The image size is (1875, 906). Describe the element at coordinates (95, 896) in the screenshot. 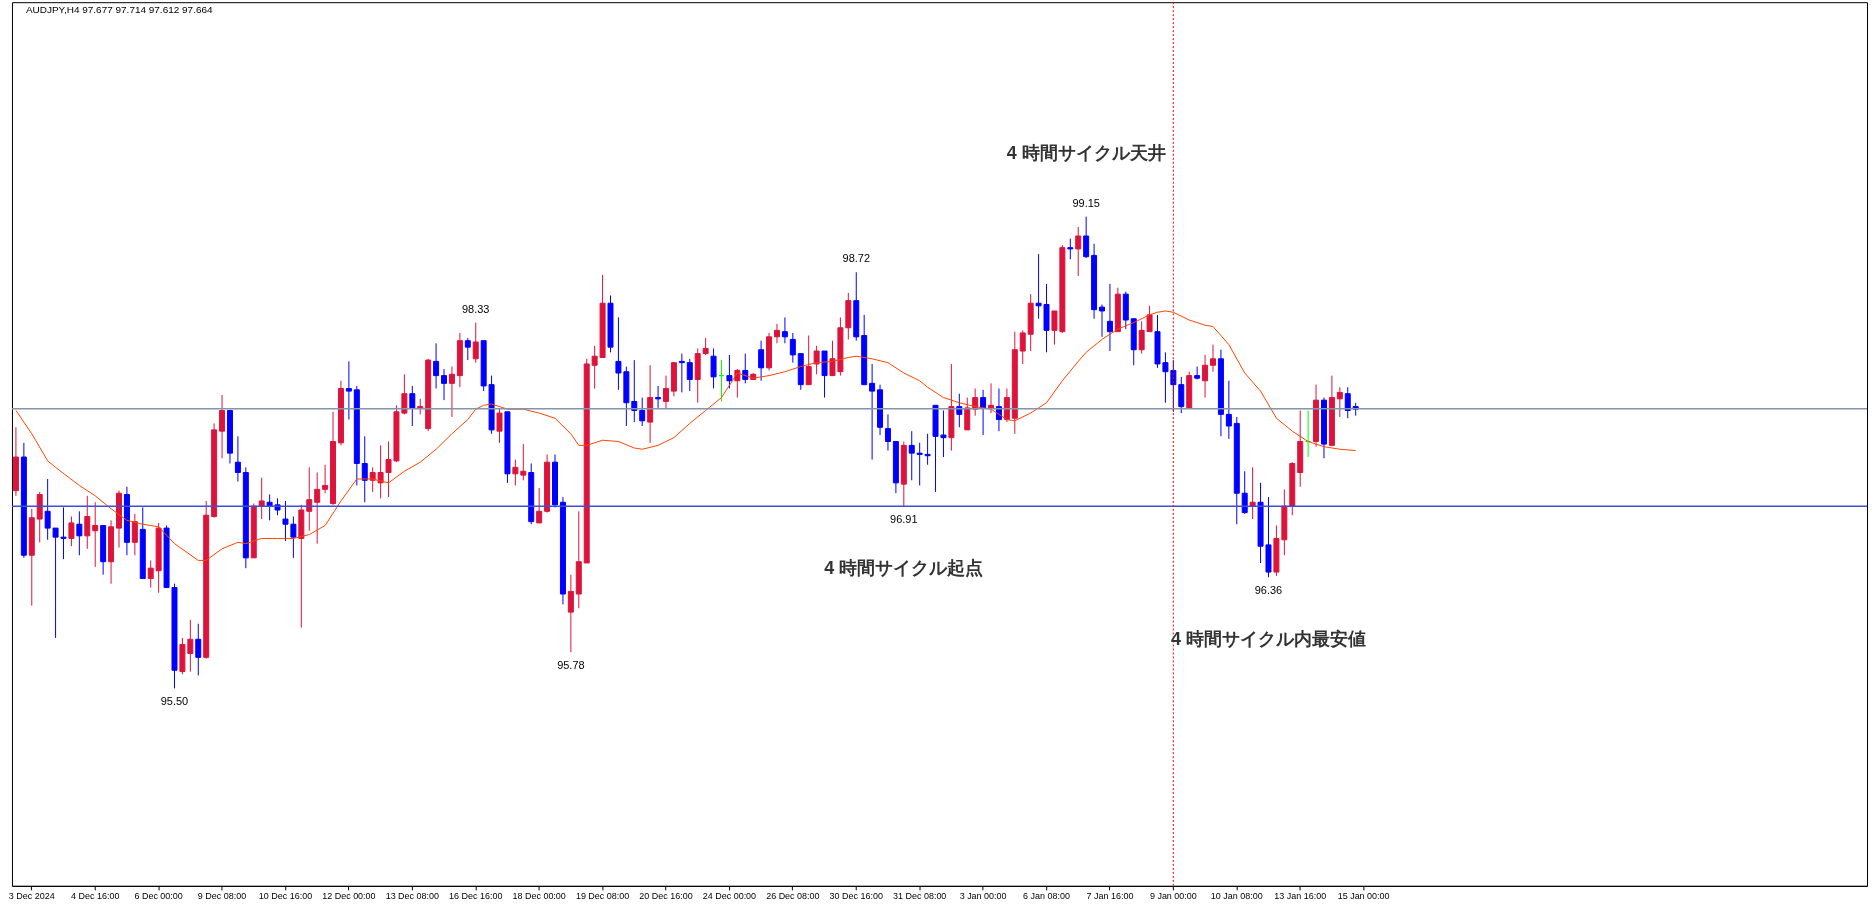

I see `x-tick-label: 4 Dec 16:00` at that location.